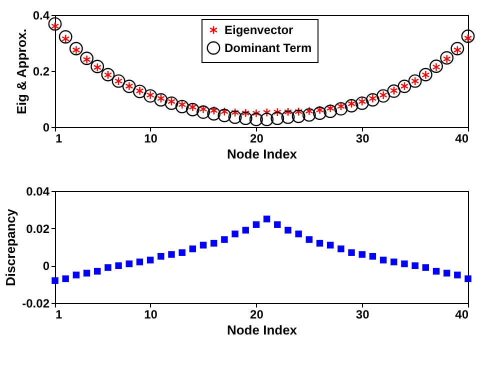  I want to click on legend-label: Dominant Term, so click(268, 48).